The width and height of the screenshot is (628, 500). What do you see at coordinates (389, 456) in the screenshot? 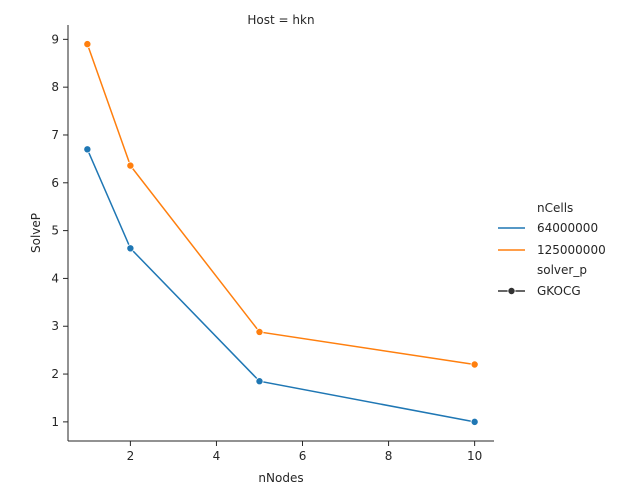
I see `x-tick-label: 8` at bounding box center [389, 456].